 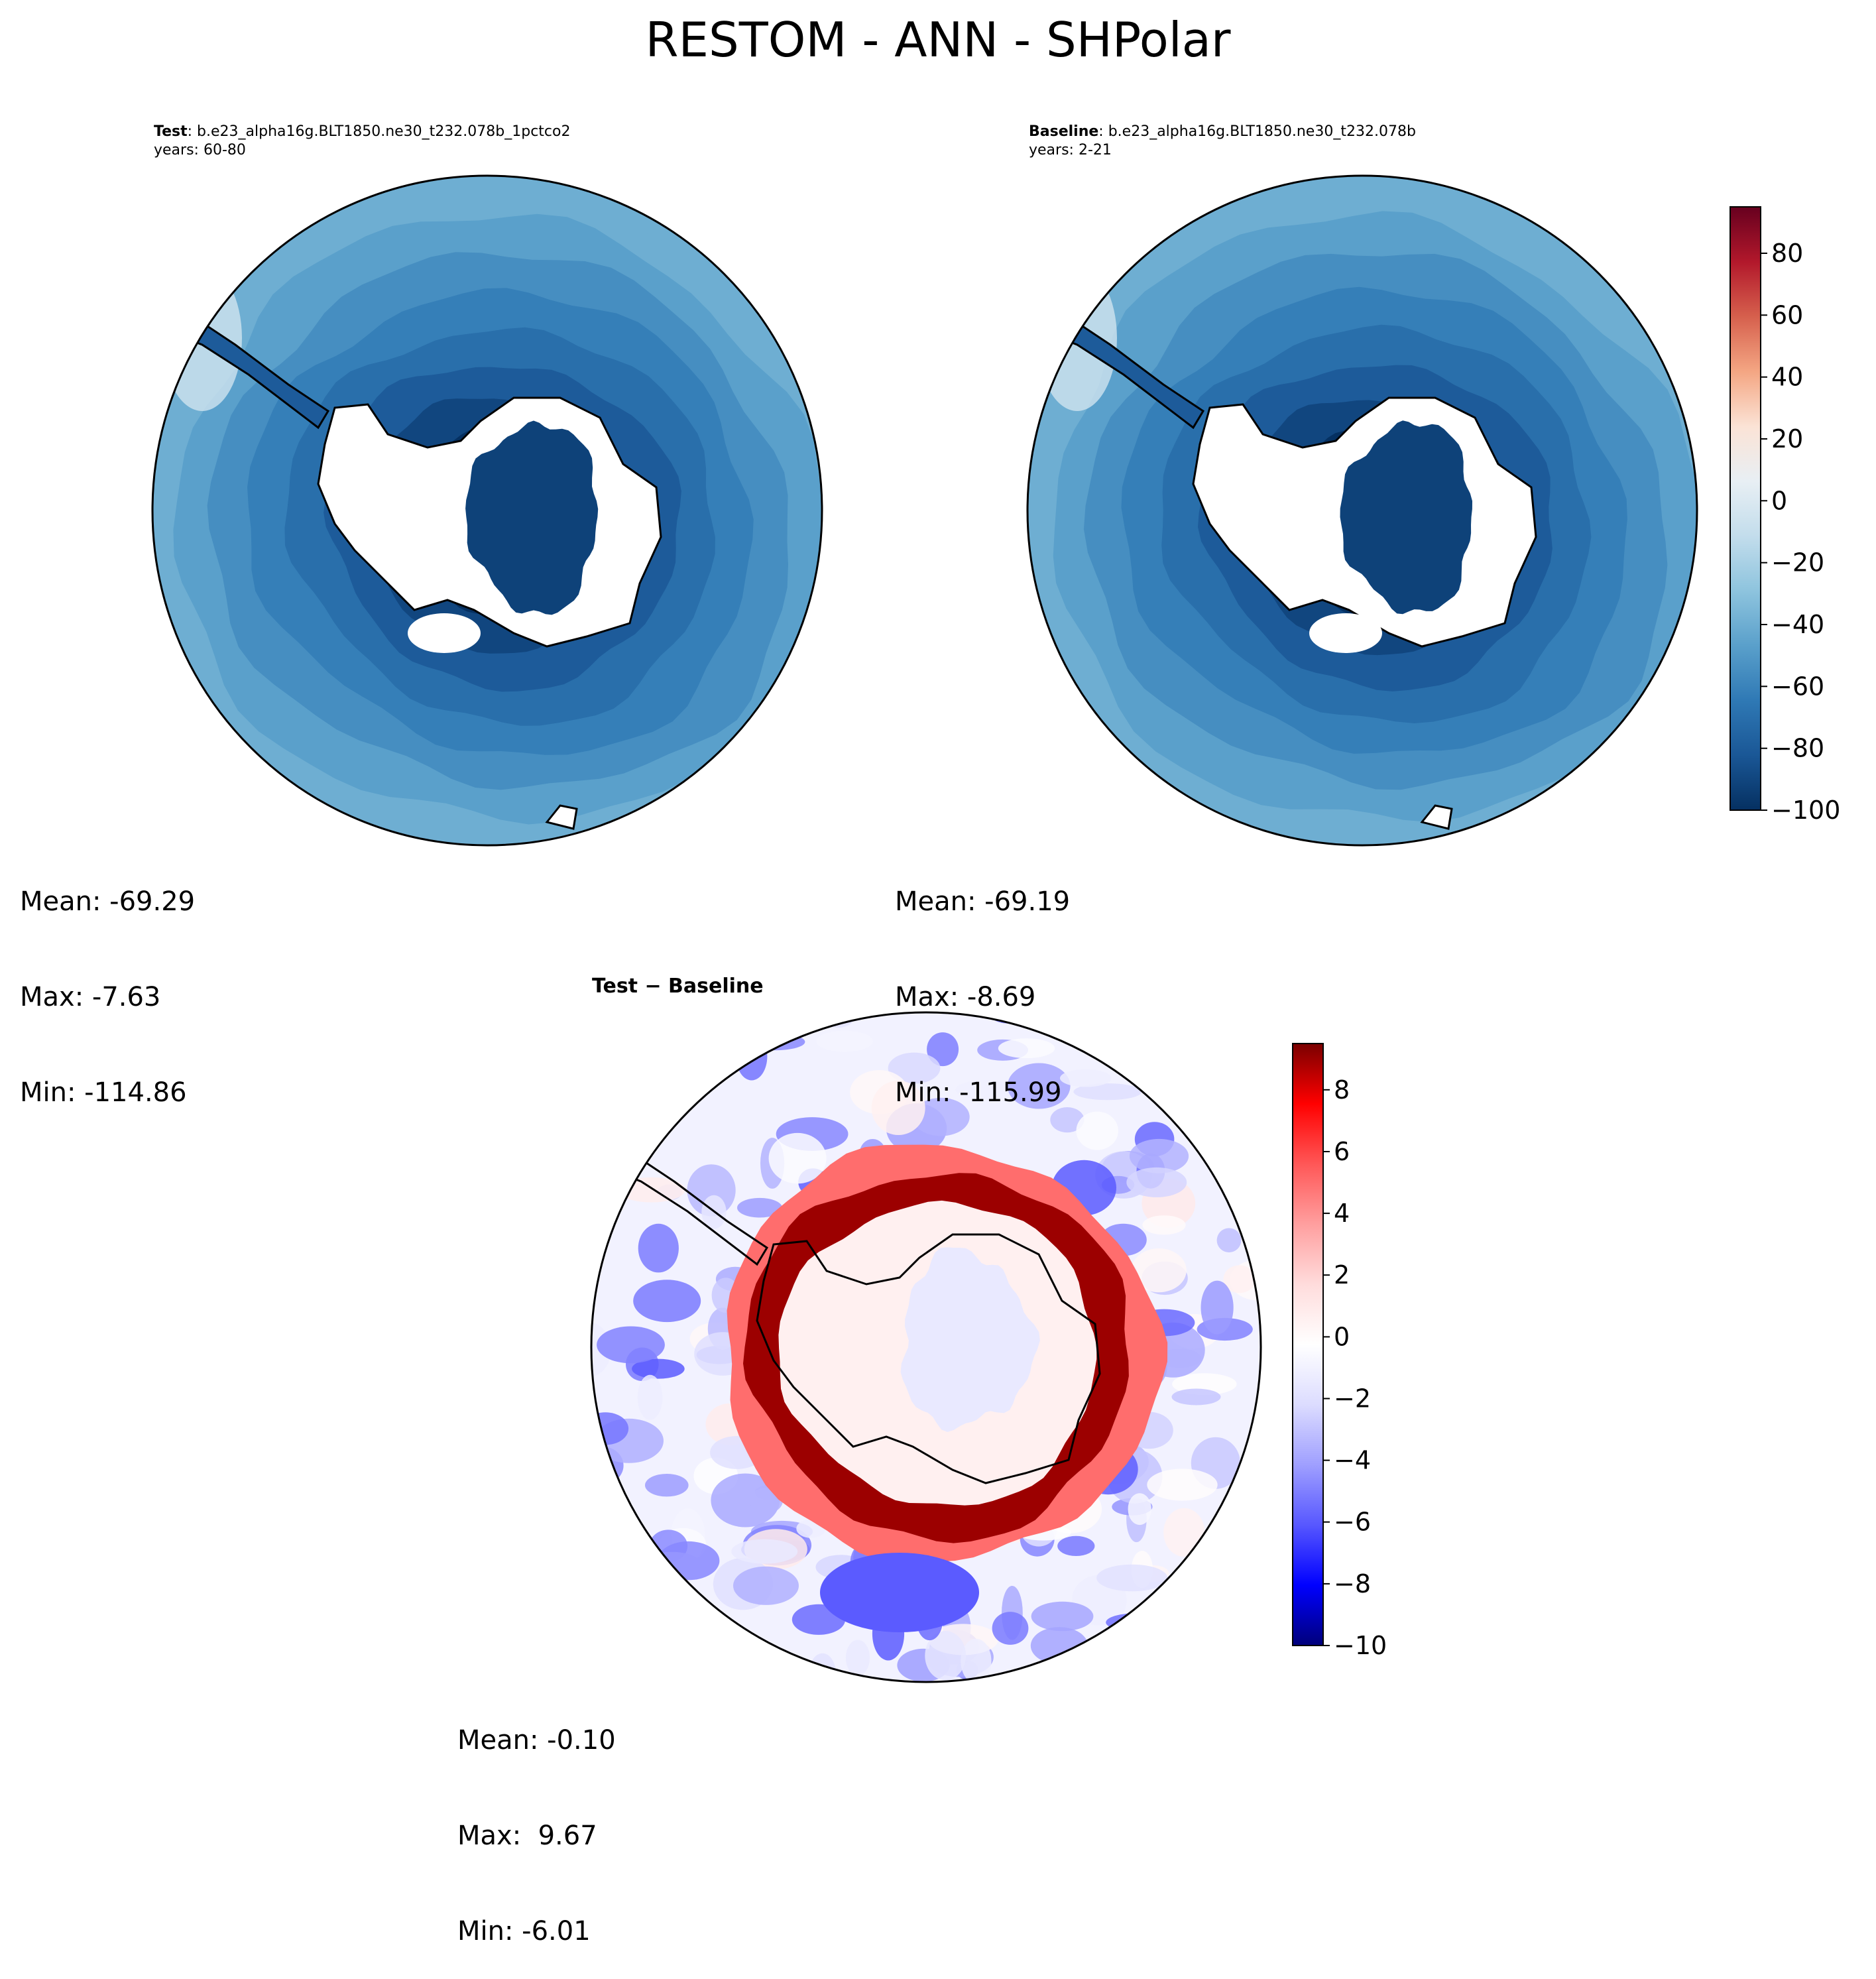 What do you see at coordinates (527, 1836) in the screenshot?
I see `diff-max: Max: 9.67` at bounding box center [527, 1836].